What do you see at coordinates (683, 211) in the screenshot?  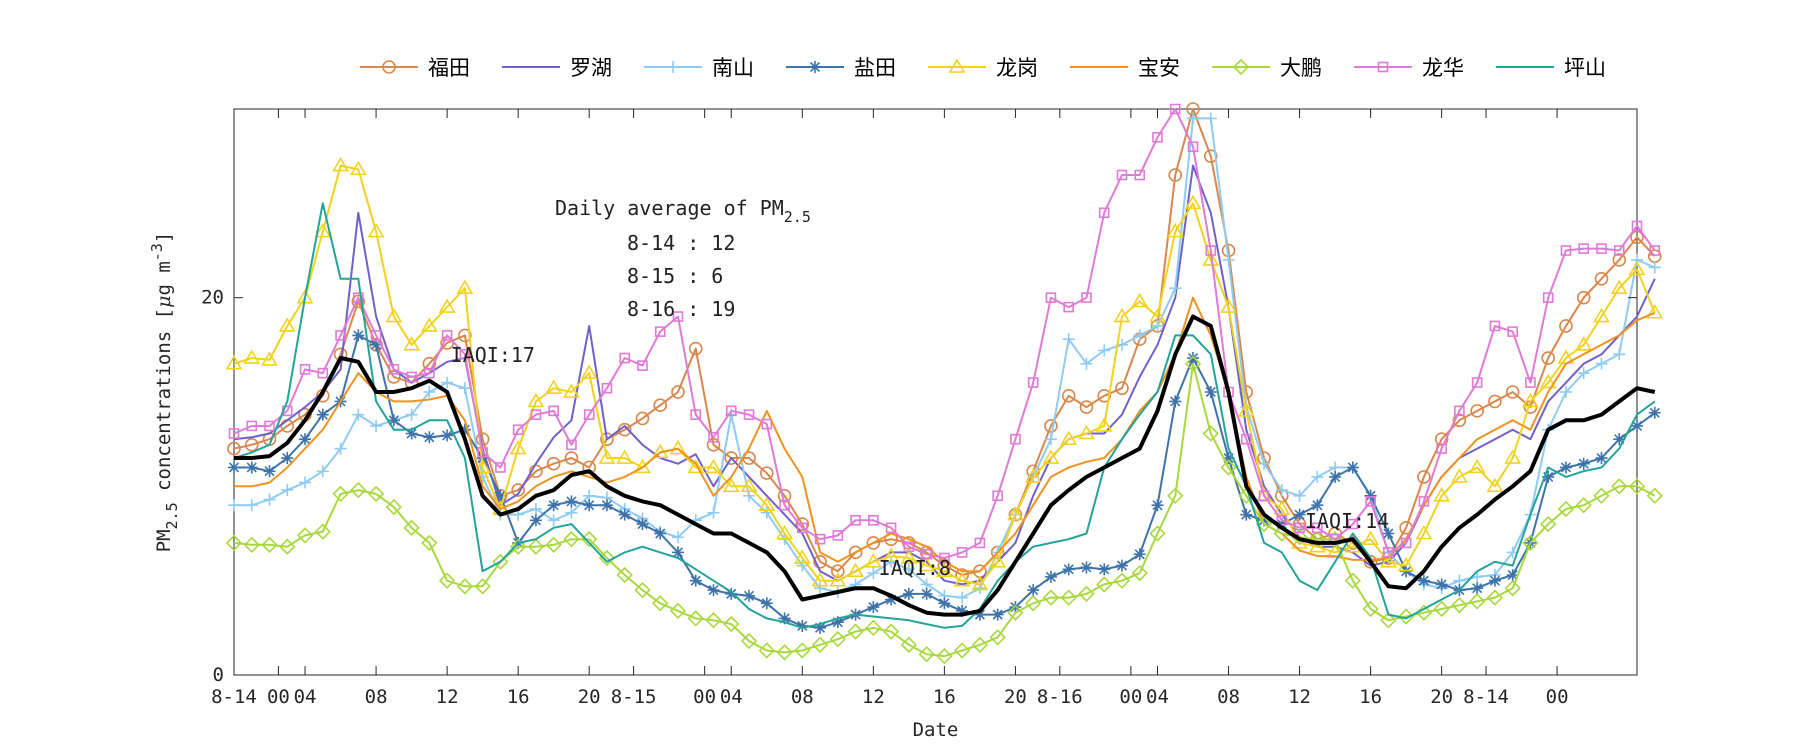 I see `daily-average-title: Daily average of PM2.5` at bounding box center [683, 211].